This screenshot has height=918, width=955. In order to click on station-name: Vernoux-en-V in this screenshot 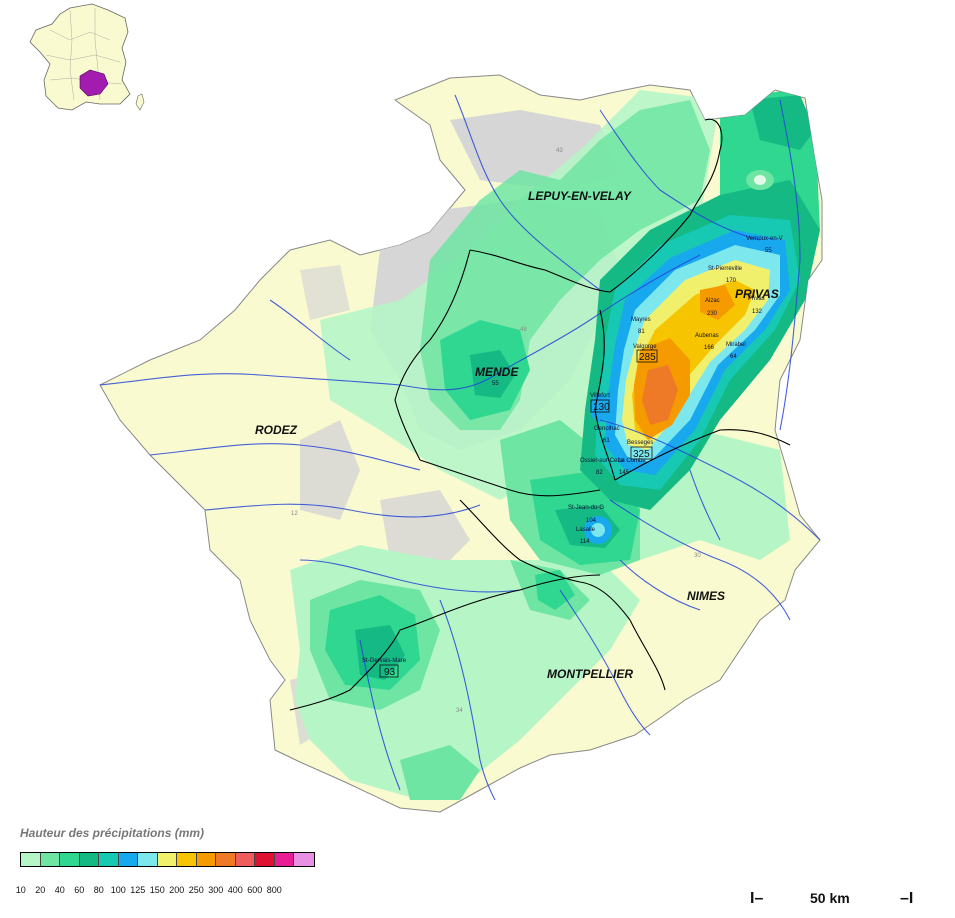, I will do `click(764, 239)`.